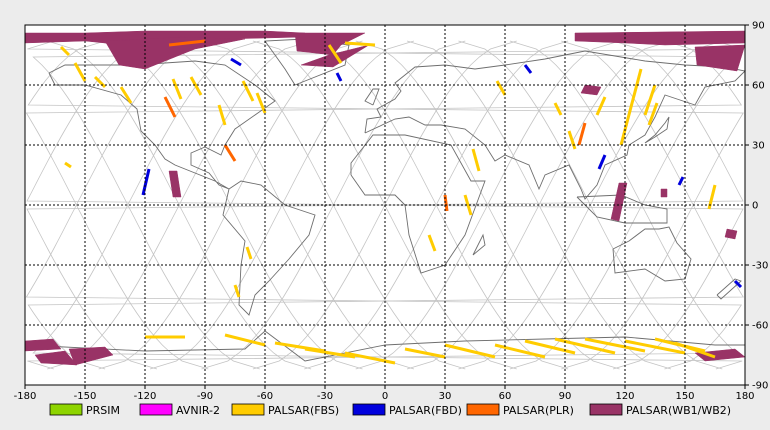  What do you see at coordinates (684, 396) in the screenshot?
I see `x-tick-label: 150` at bounding box center [684, 396].